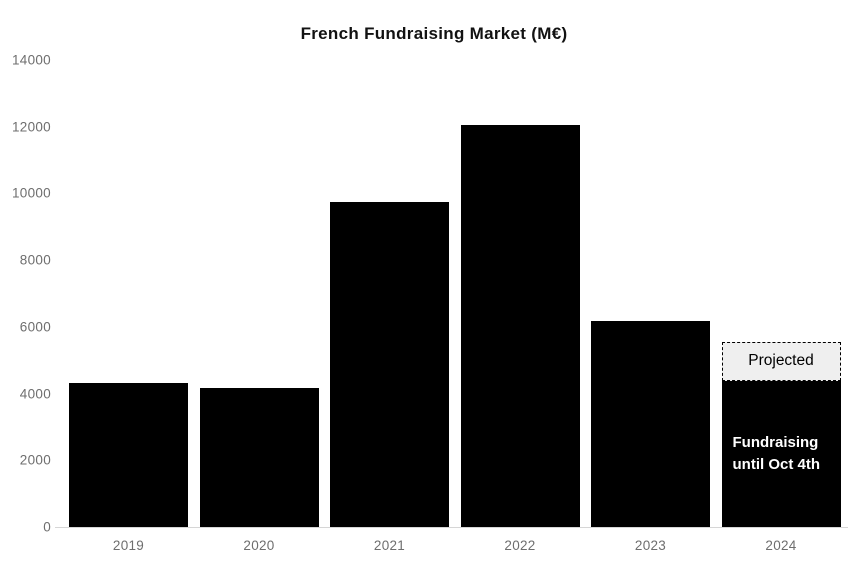 The width and height of the screenshot is (854, 566). I want to click on x-tick-label: 2019, so click(128, 545).